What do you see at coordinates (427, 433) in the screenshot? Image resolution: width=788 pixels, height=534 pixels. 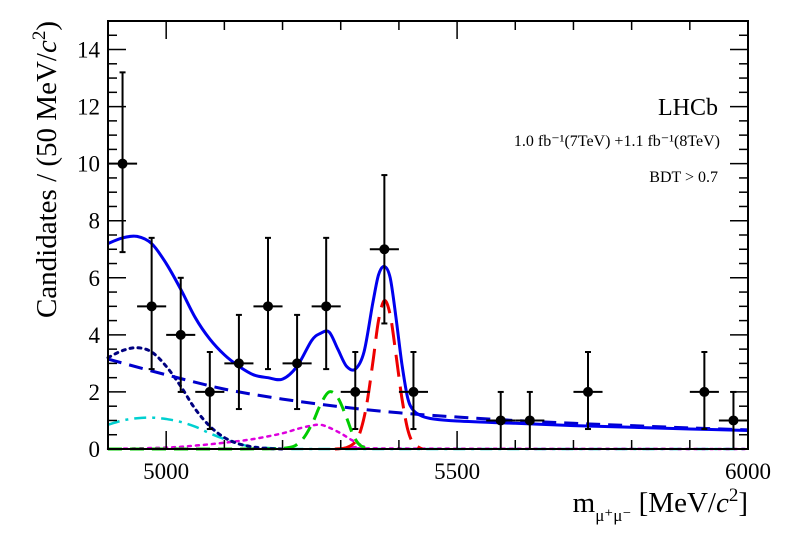 I see `series-semileptonic-background` at bounding box center [427, 433].